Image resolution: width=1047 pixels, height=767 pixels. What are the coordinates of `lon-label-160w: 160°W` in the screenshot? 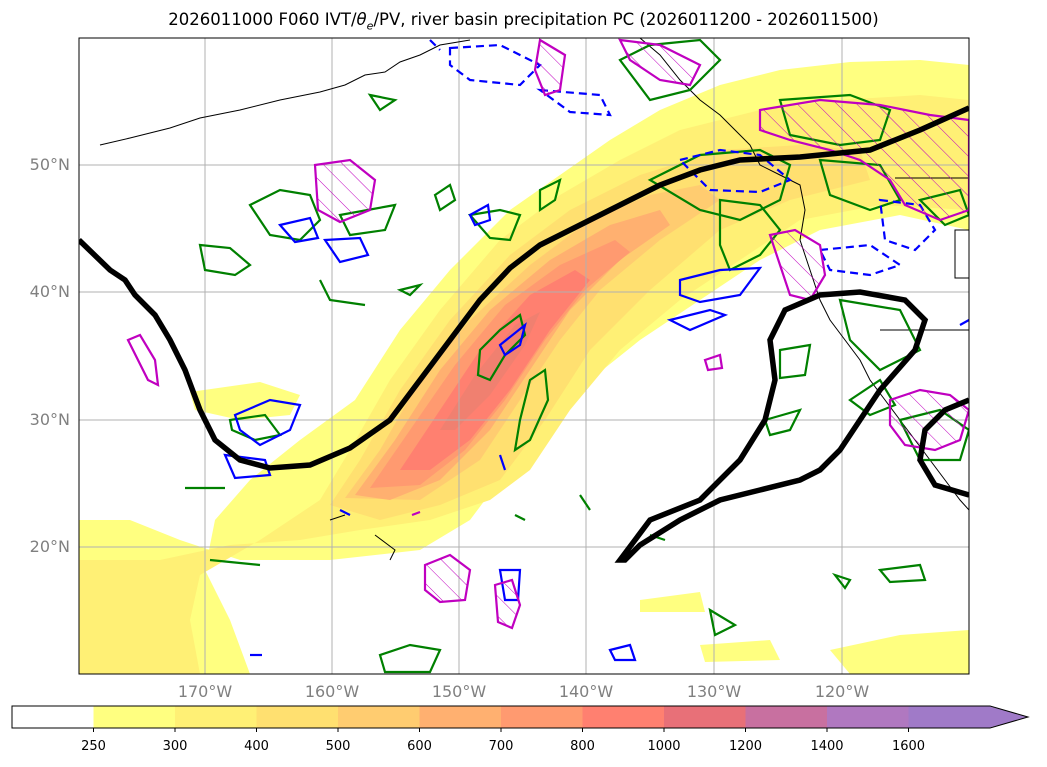 It's located at (332, 691).